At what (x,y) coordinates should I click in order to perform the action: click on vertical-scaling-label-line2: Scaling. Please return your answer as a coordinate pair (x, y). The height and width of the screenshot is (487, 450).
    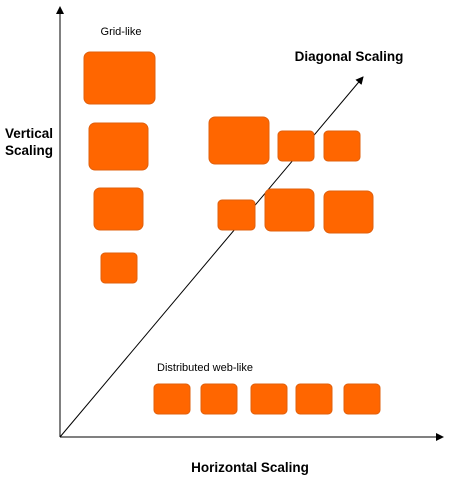
    Looking at the image, I should click on (29, 150).